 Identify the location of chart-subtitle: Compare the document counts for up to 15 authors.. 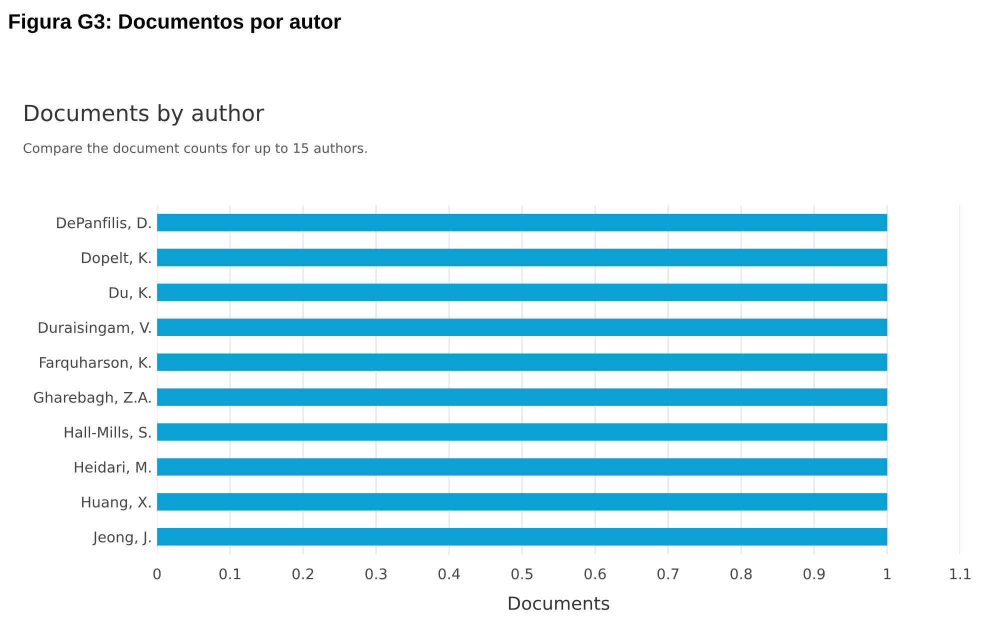
(195, 149).